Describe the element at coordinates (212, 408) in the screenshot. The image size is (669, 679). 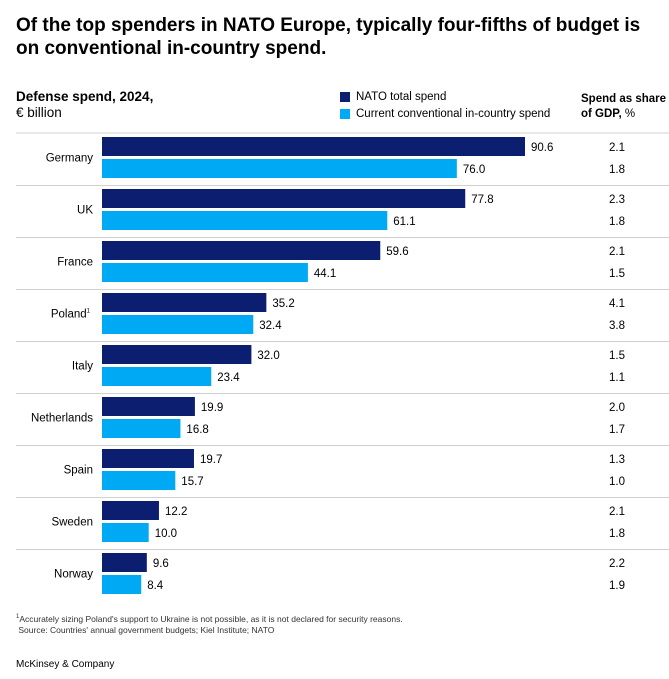
I see `value-label-total: 19.9` at that location.